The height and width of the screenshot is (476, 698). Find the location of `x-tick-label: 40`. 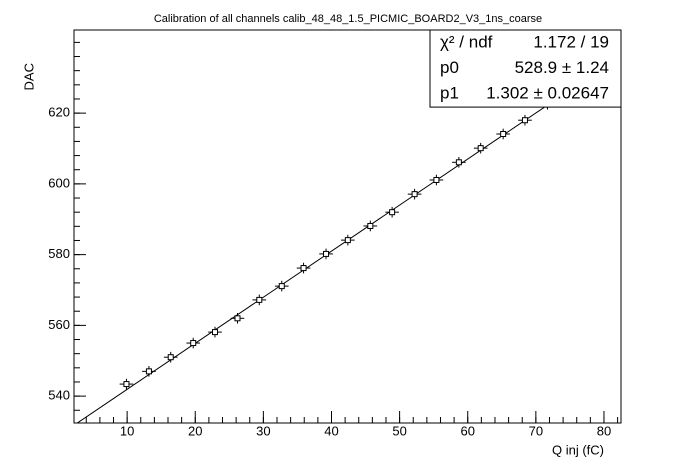

x-tick-label: 40 is located at coordinates (331, 430).